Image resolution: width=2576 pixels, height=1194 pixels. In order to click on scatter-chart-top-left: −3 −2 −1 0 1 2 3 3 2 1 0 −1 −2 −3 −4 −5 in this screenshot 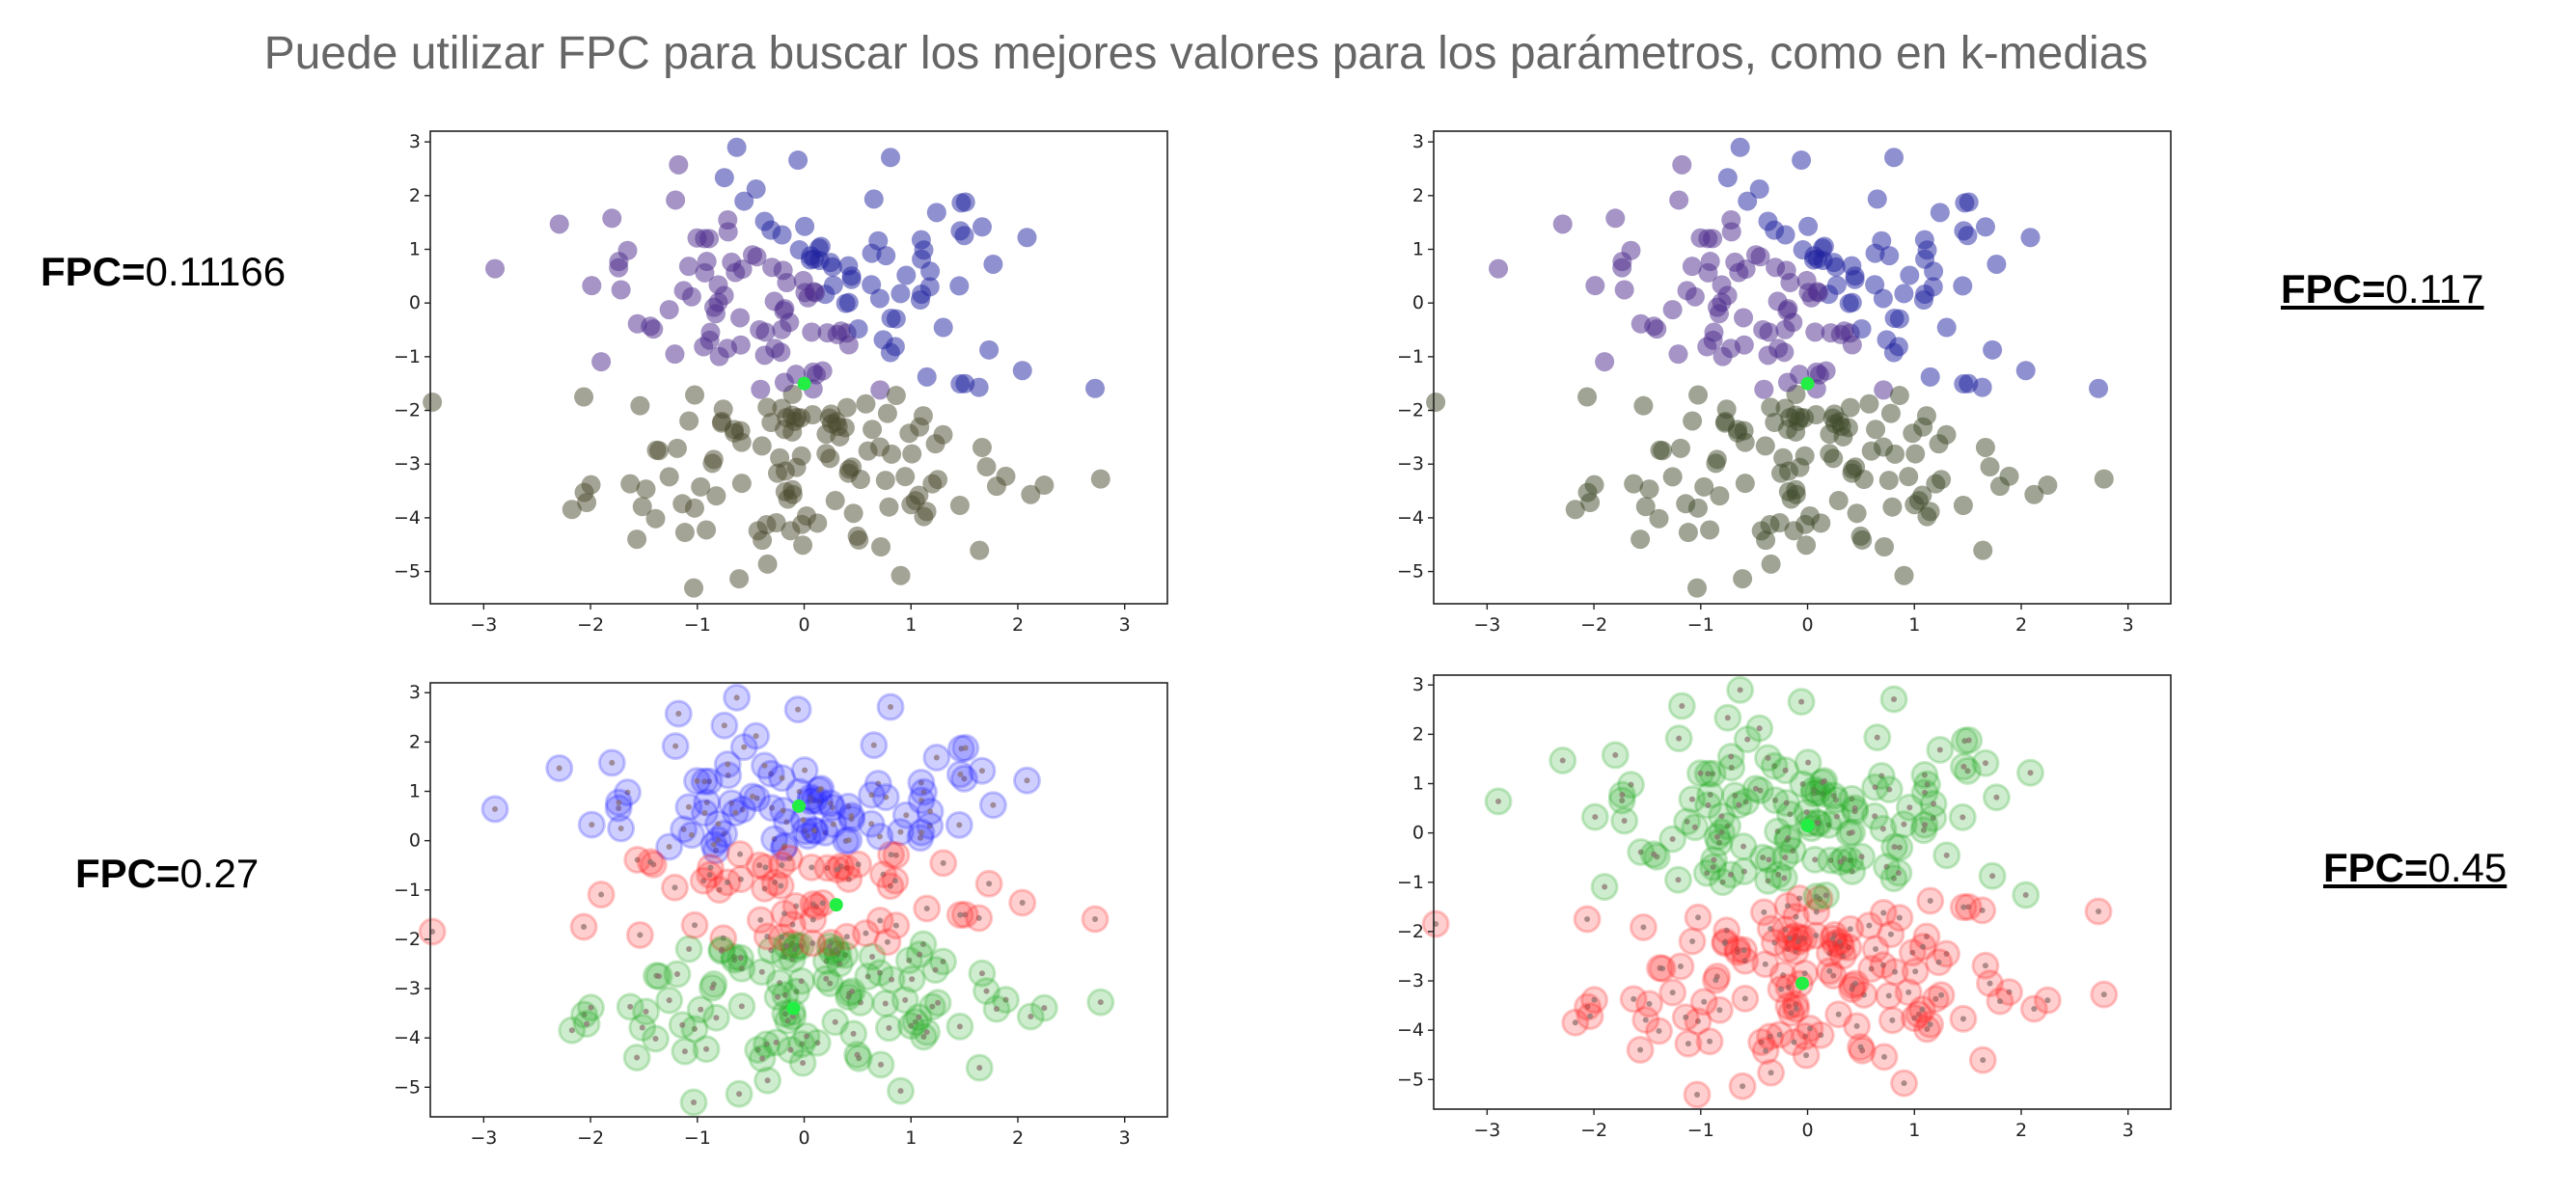, I will do `click(781, 383)`.